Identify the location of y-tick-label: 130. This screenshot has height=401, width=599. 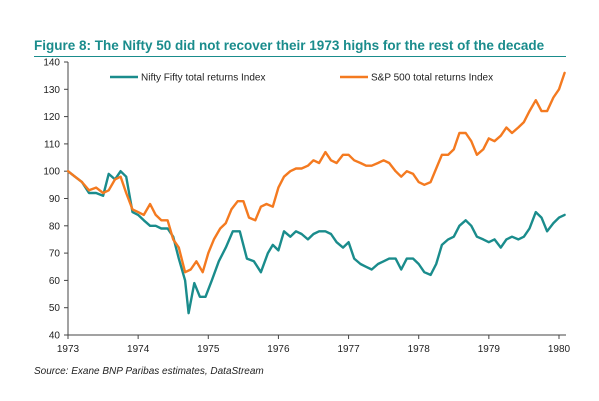
(51, 90).